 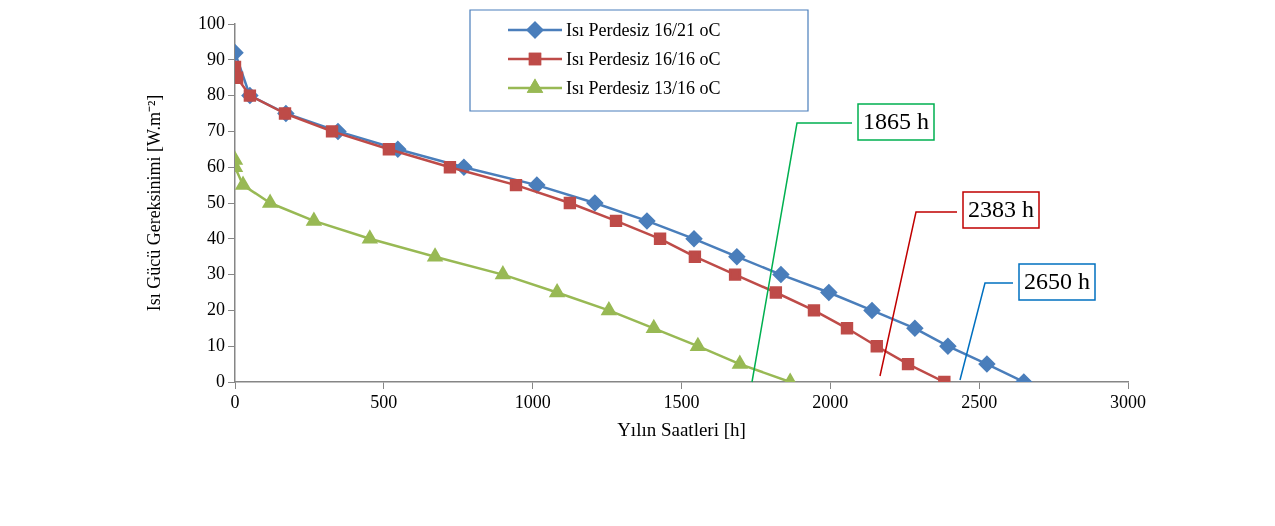 What do you see at coordinates (153, 203) in the screenshot?
I see `y-axis-title: Isı Gücü Gereksinimi [W.m⁻²]` at bounding box center [153, 203].